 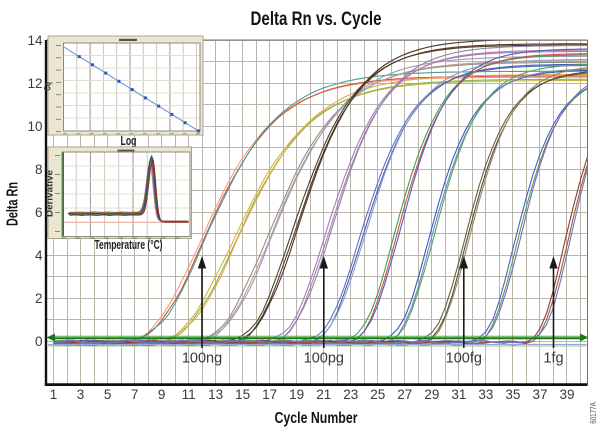 What do you see at coordinates (324, 359) in the screenshot?
I see `svg-text: 100pg` at bounding box center [324, 359].